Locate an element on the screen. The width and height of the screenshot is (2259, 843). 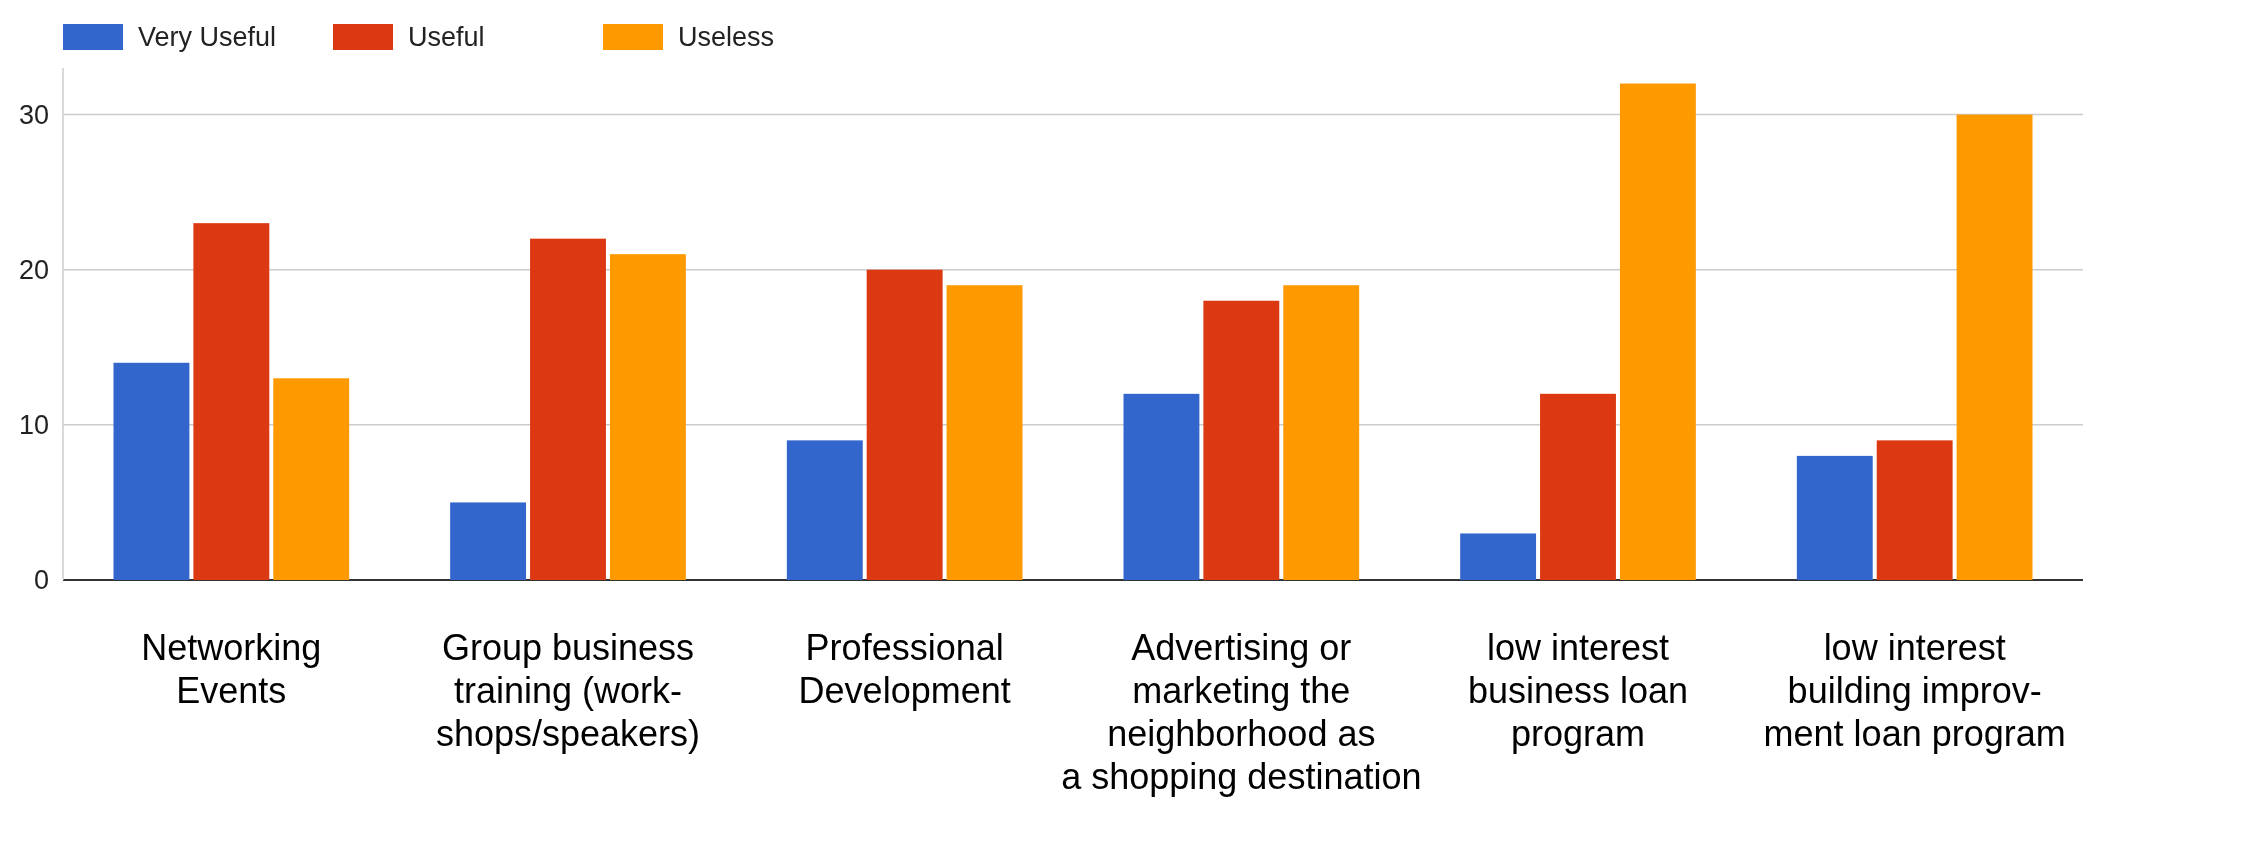
x-tick-label: Advertising or marketing the neighborhood as a shopping destination is located at coordinates (1241, 712).